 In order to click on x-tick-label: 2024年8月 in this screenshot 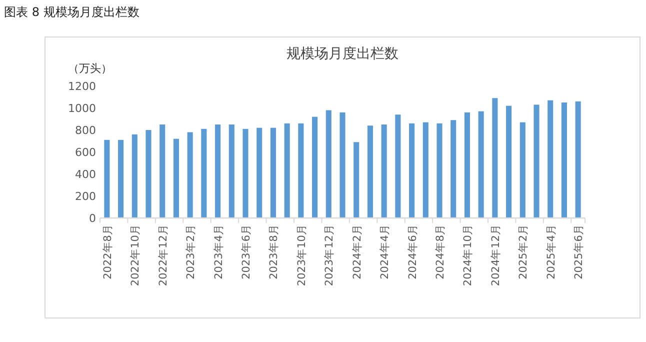, I will do `click(440, 252)`.